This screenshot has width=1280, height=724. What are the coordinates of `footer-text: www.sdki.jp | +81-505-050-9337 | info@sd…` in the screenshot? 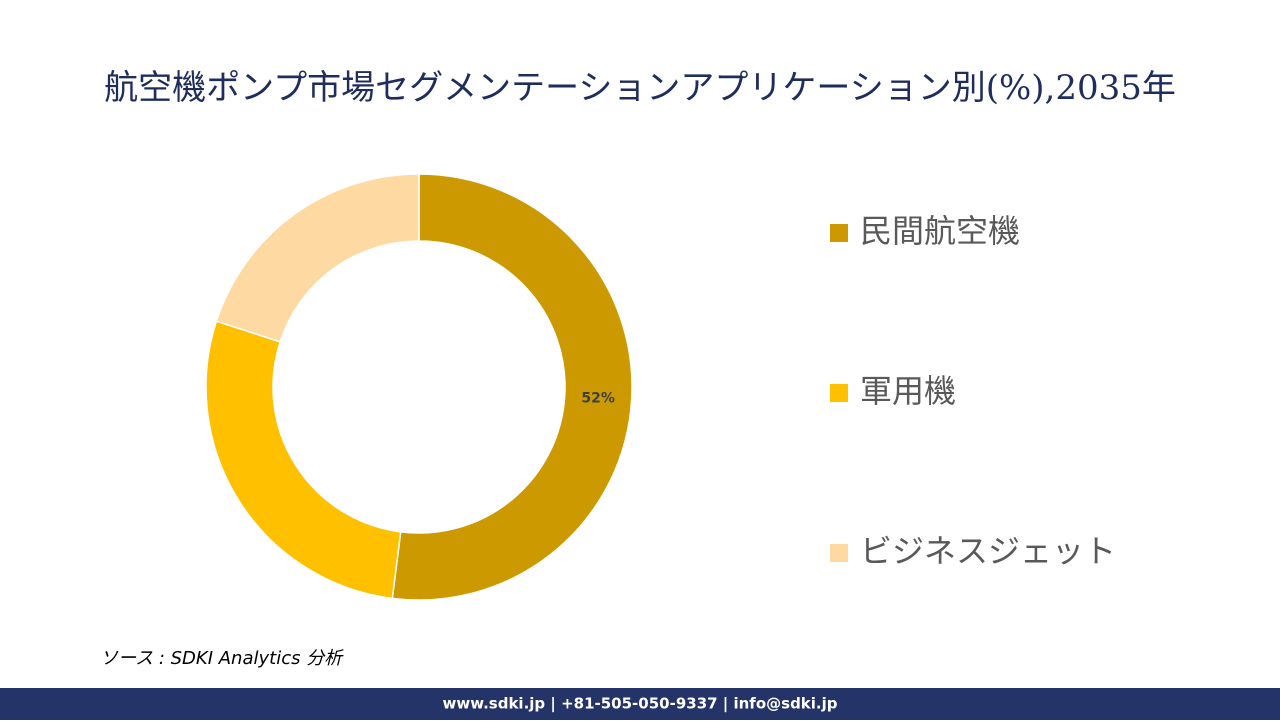 It's located at (639, 704).